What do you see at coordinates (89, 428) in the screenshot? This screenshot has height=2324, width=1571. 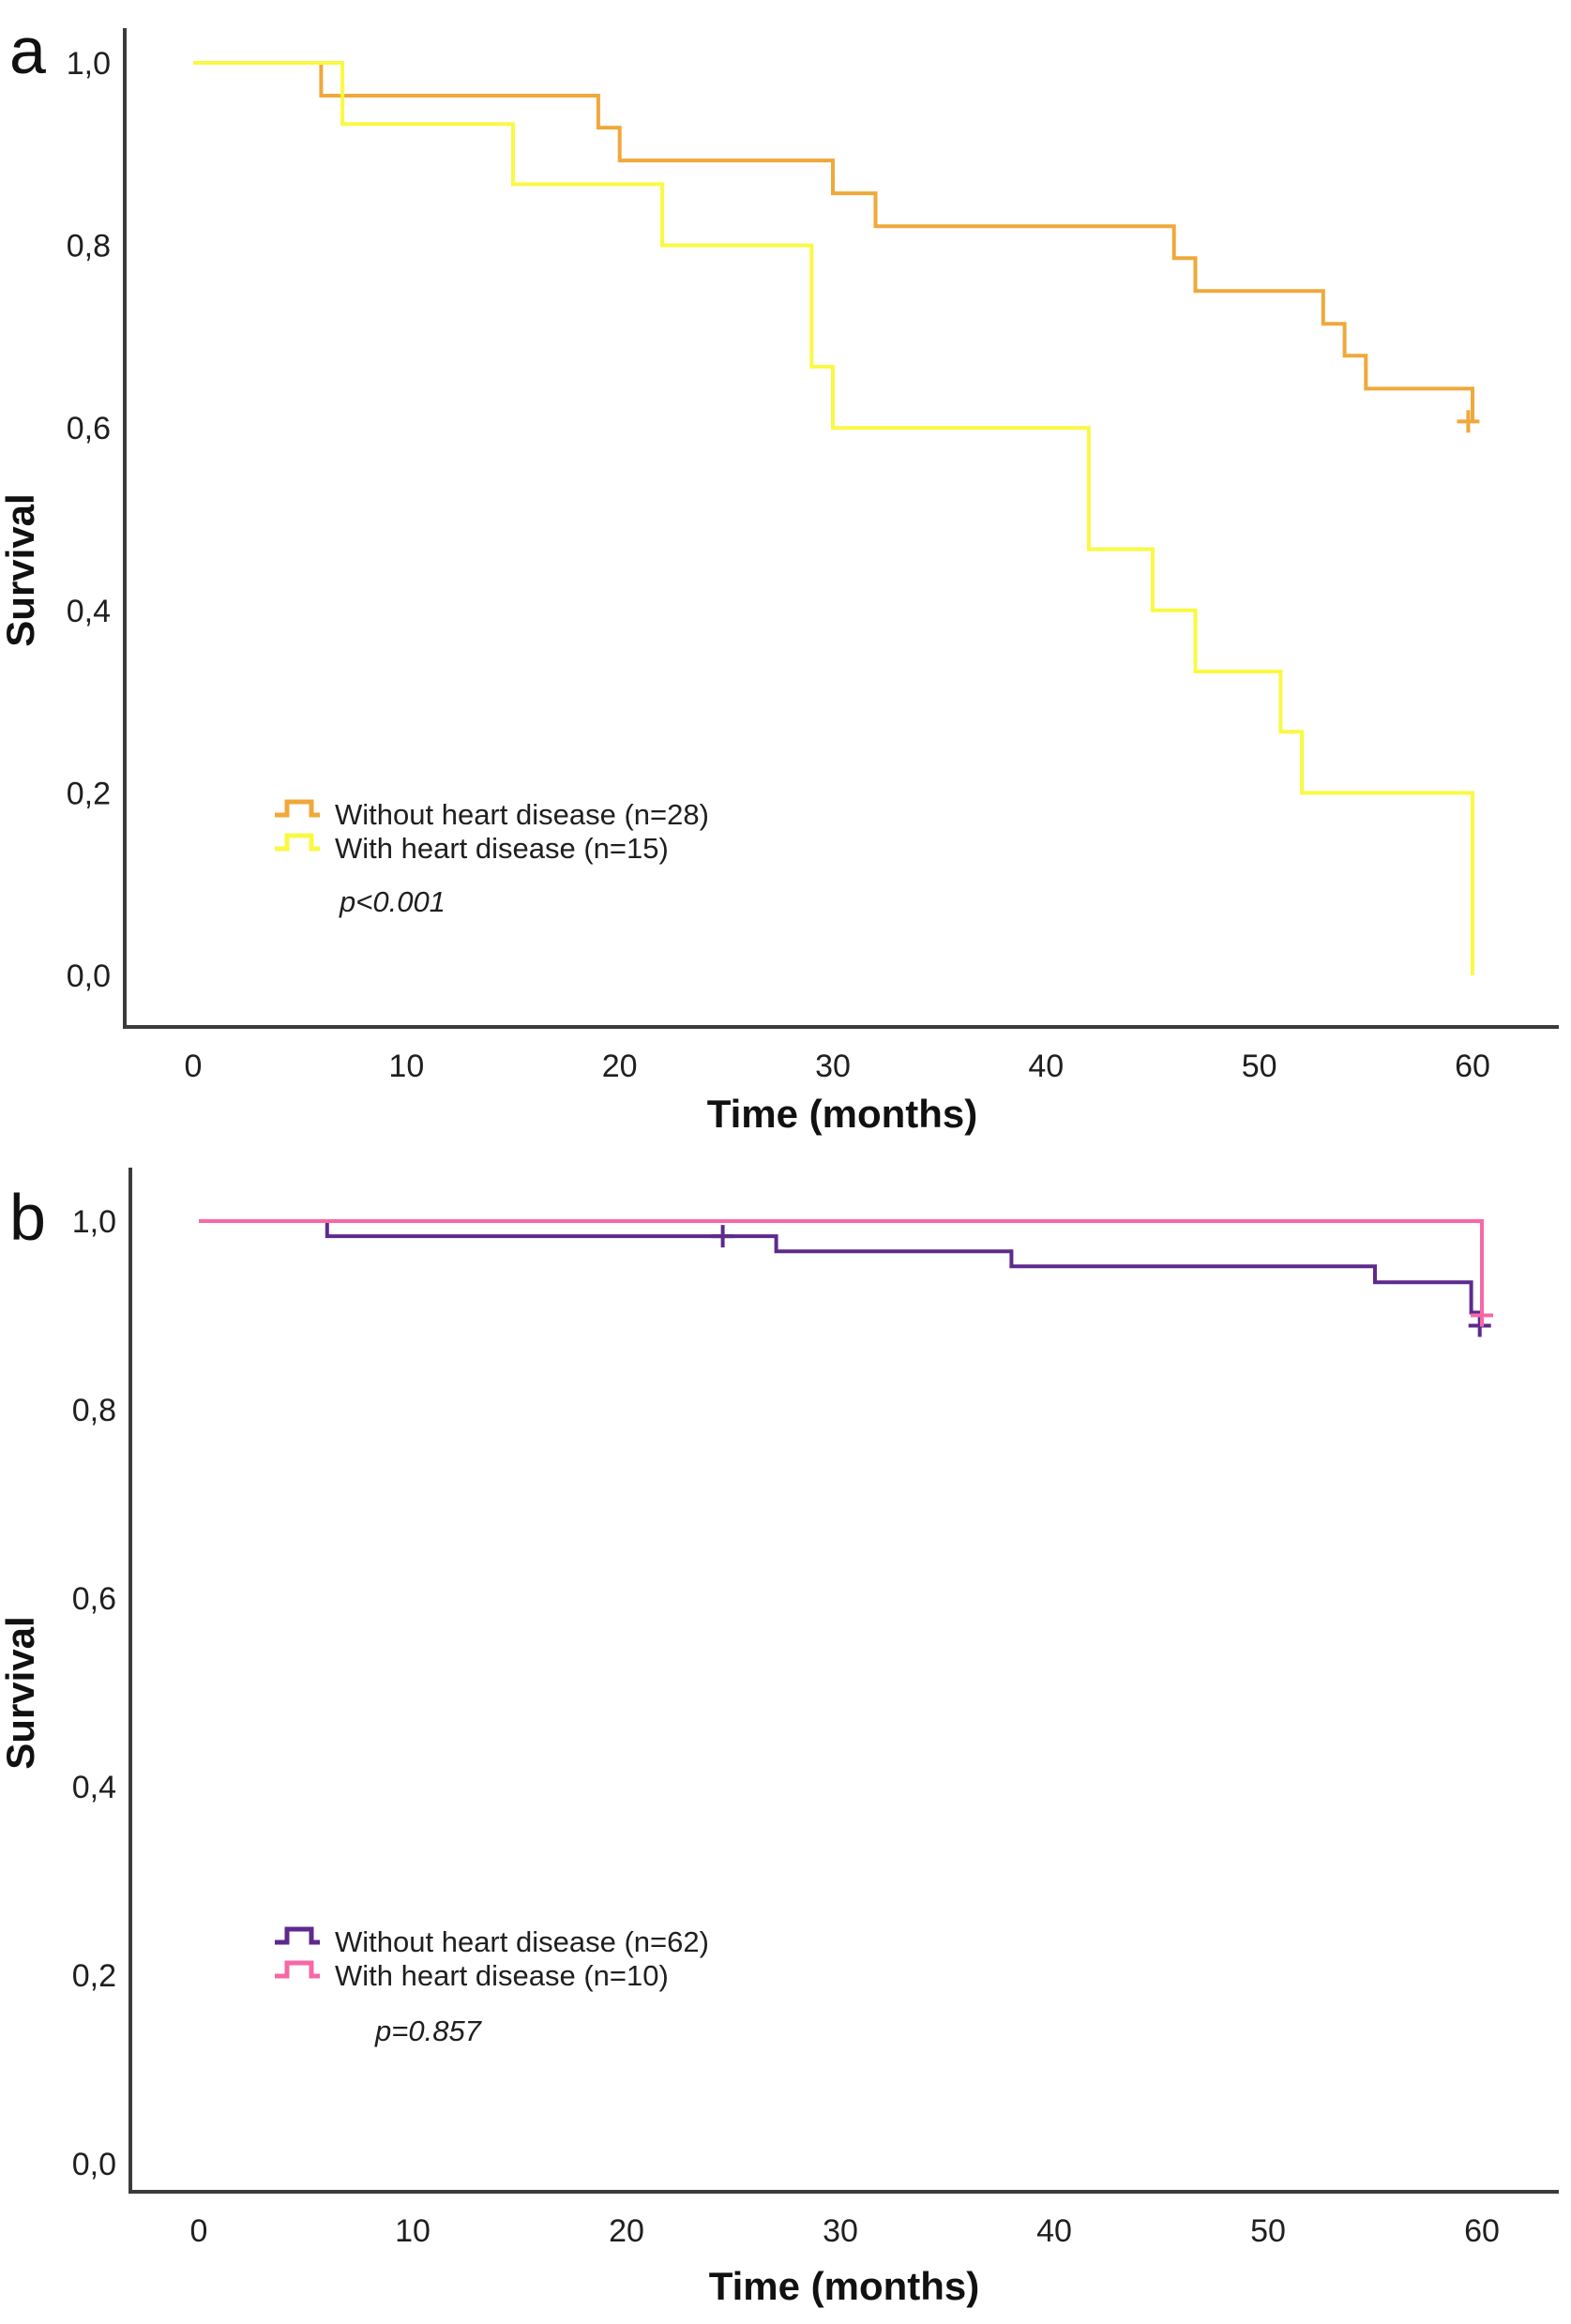 I see `y-tick-label-a: 0,6` at bounding box center [89, 428].